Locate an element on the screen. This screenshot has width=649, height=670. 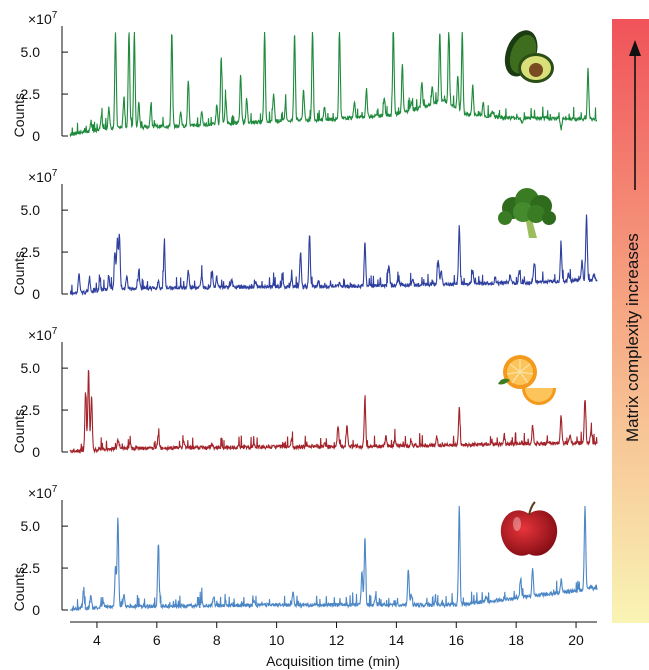
x-axis: 4 6 8 10 12 14 16 18 20 is located at coordinates (333, 634).